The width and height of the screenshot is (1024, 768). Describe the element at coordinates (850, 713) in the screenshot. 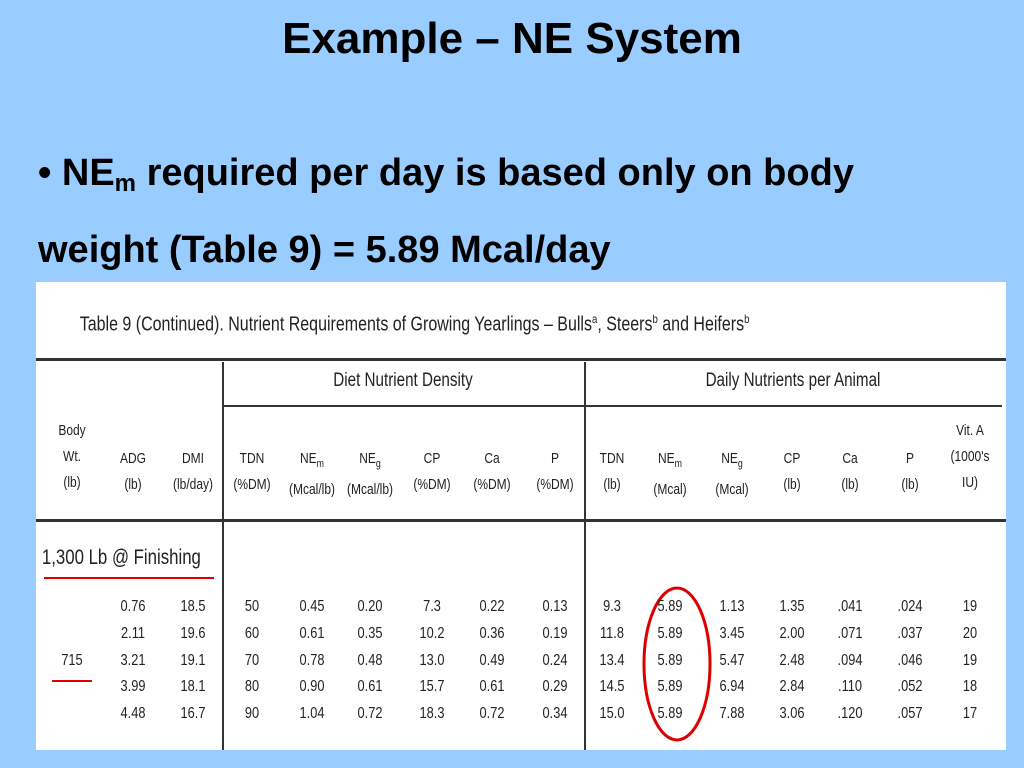

I see `cell: .120` at that location.